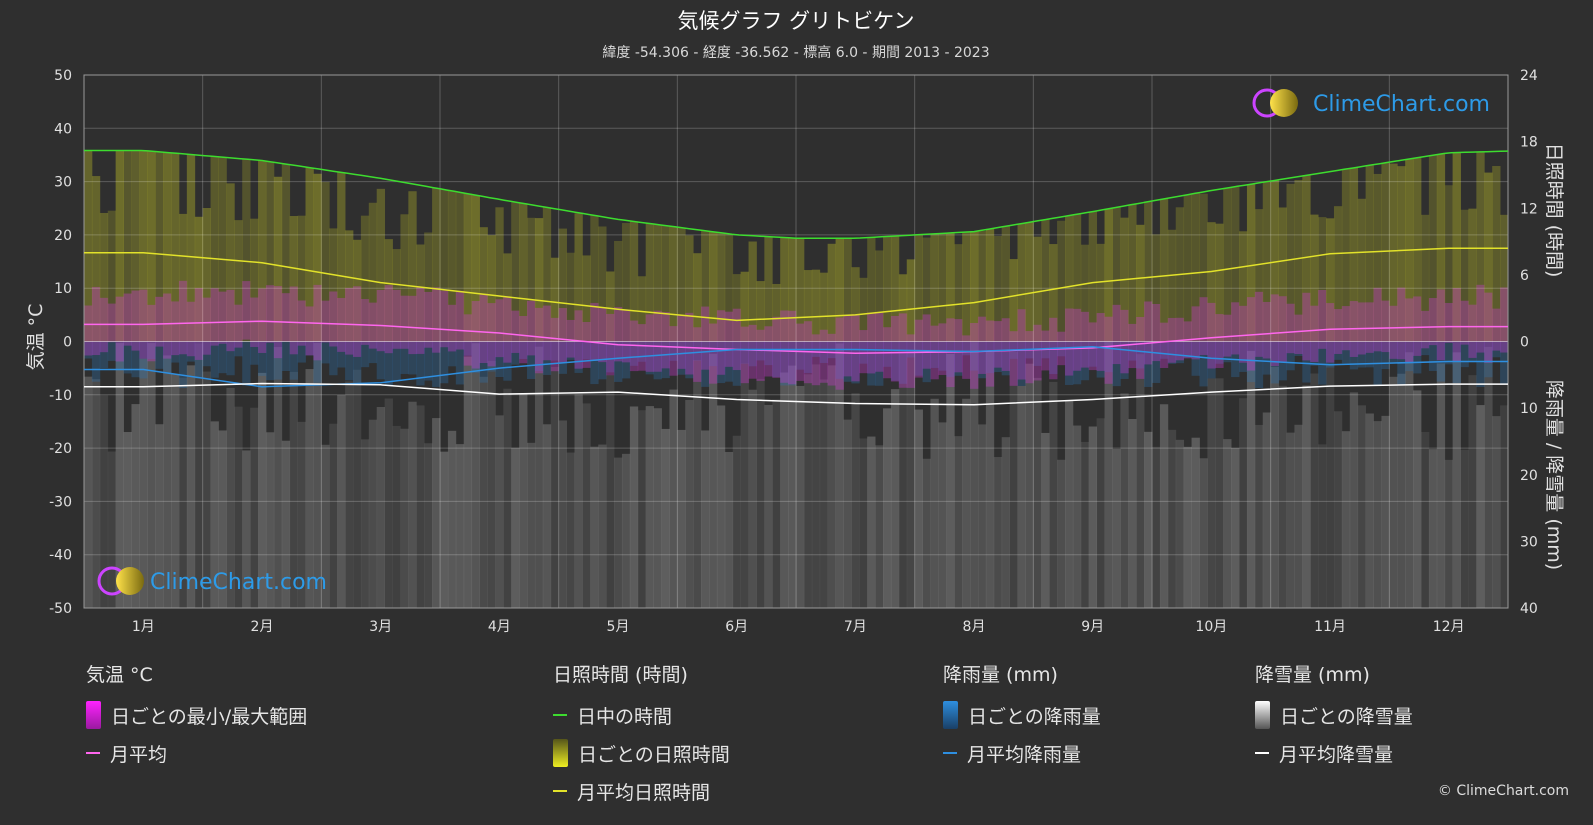  Describe the element at coordinates (1284, 103) in the screenshot. I see `logo-sun-icon` at that location.